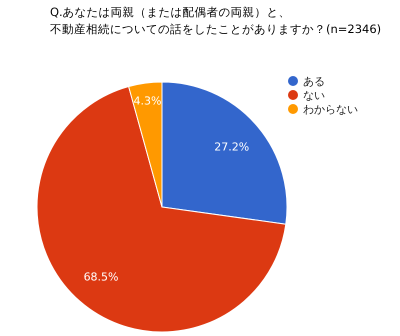 Image resolution: width=400 pixels, height=336 pixels. What do you see at coordinates (216, 20) in the screenshot?
I see `chart-title: Q.あなたは両親（または配偶者の両親）と、不動産相続についての話をしたことがありますか？(n=2346)` at bounding box center [216, 20].